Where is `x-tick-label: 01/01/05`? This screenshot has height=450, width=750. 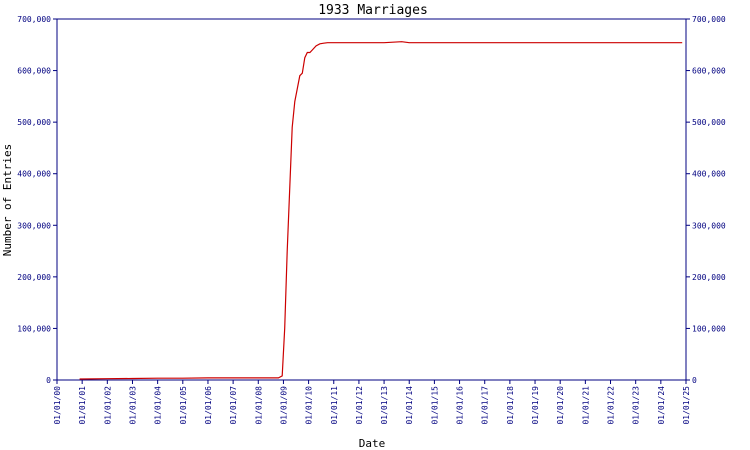 x-tick-label: 01/01/05 is located at coordinates (183, 405).